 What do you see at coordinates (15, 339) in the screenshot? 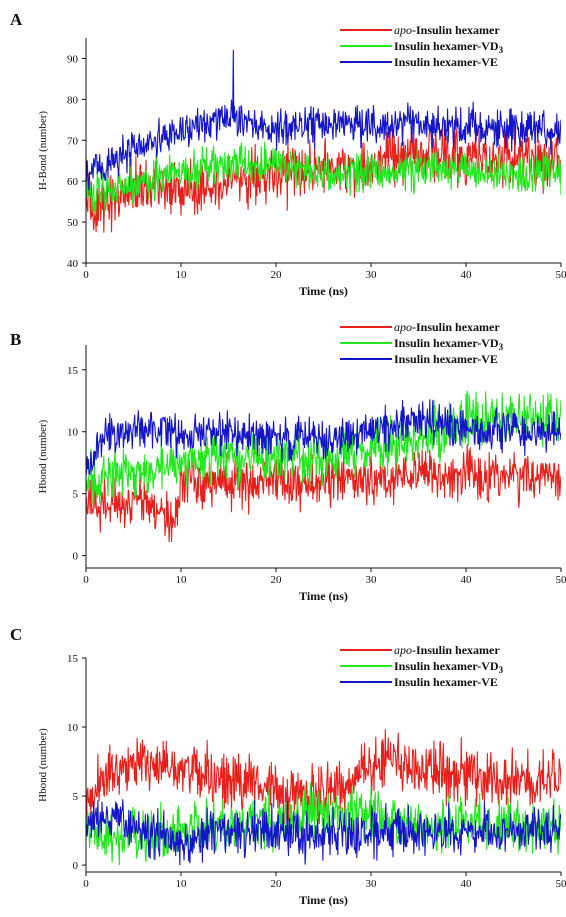
I see `panel-label: B` at bounding box center [15, 339].